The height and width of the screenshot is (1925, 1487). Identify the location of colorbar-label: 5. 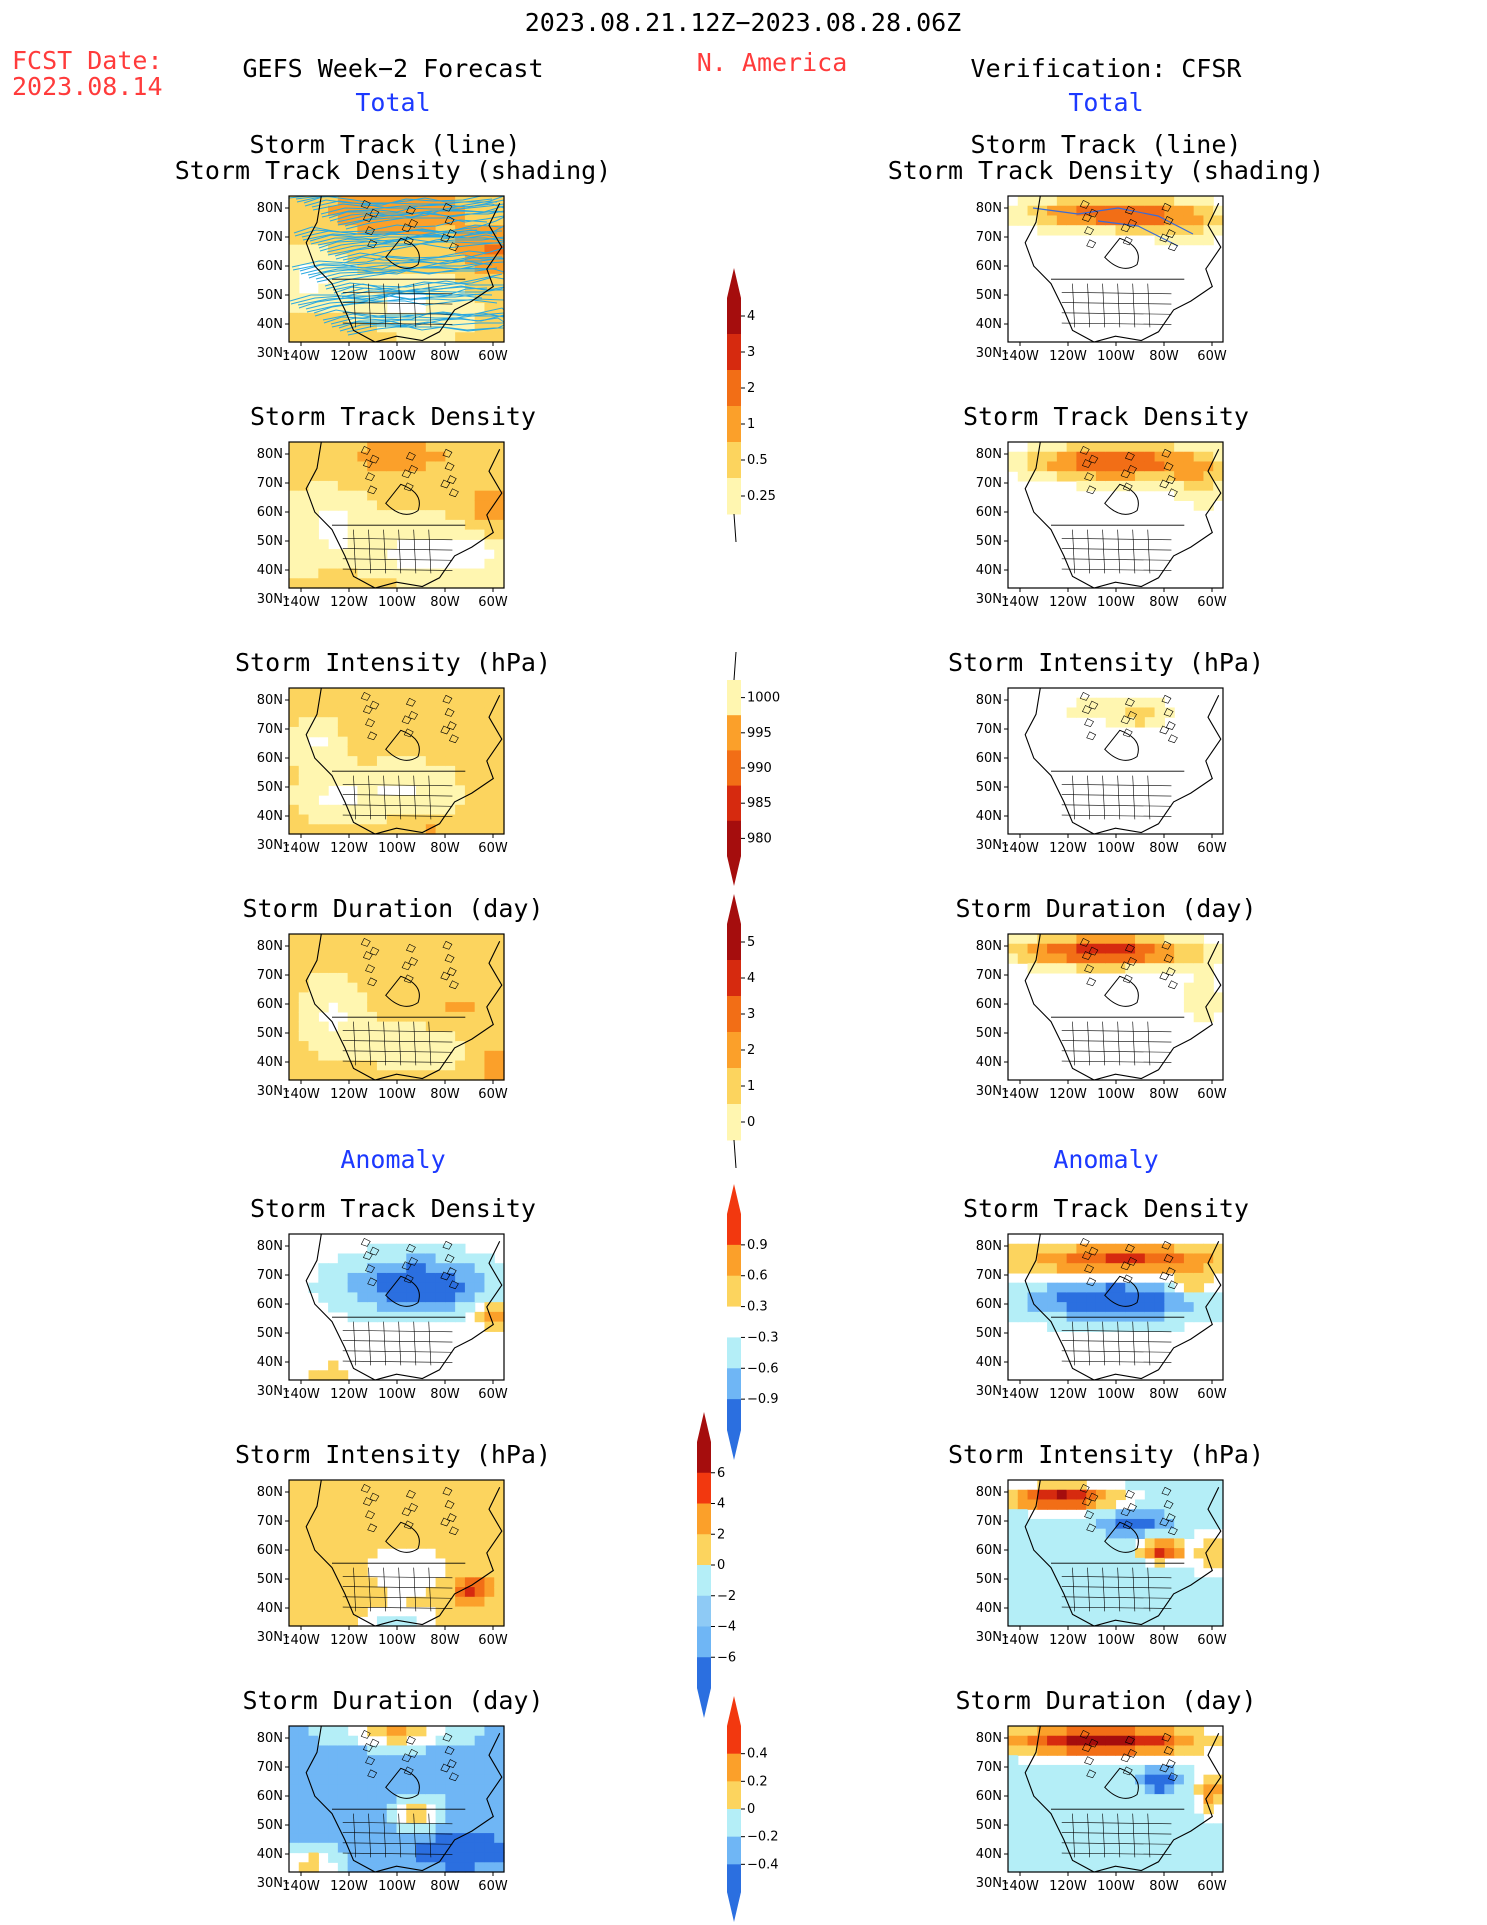
(751, 942).